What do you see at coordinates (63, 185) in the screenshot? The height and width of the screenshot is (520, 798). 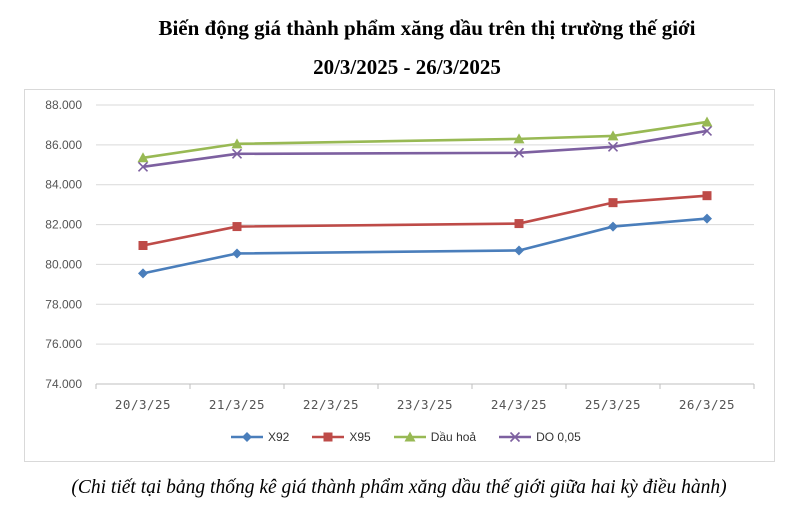 I see `y-tick-label: 84.000` at bounding box center [63, 185].